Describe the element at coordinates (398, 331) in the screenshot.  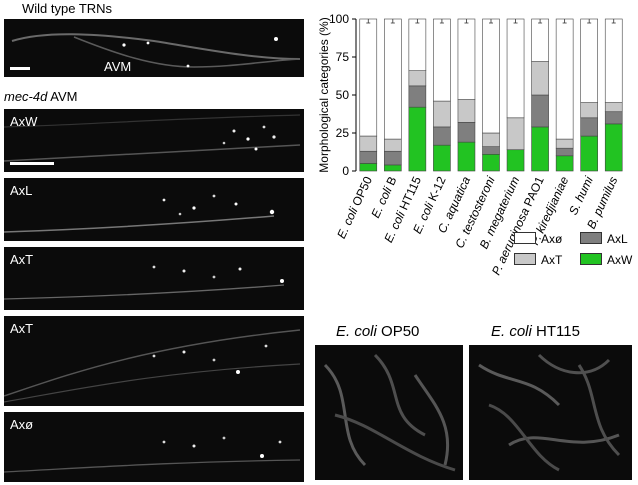
I see `plate-left-title-rest: OP50` at that location.